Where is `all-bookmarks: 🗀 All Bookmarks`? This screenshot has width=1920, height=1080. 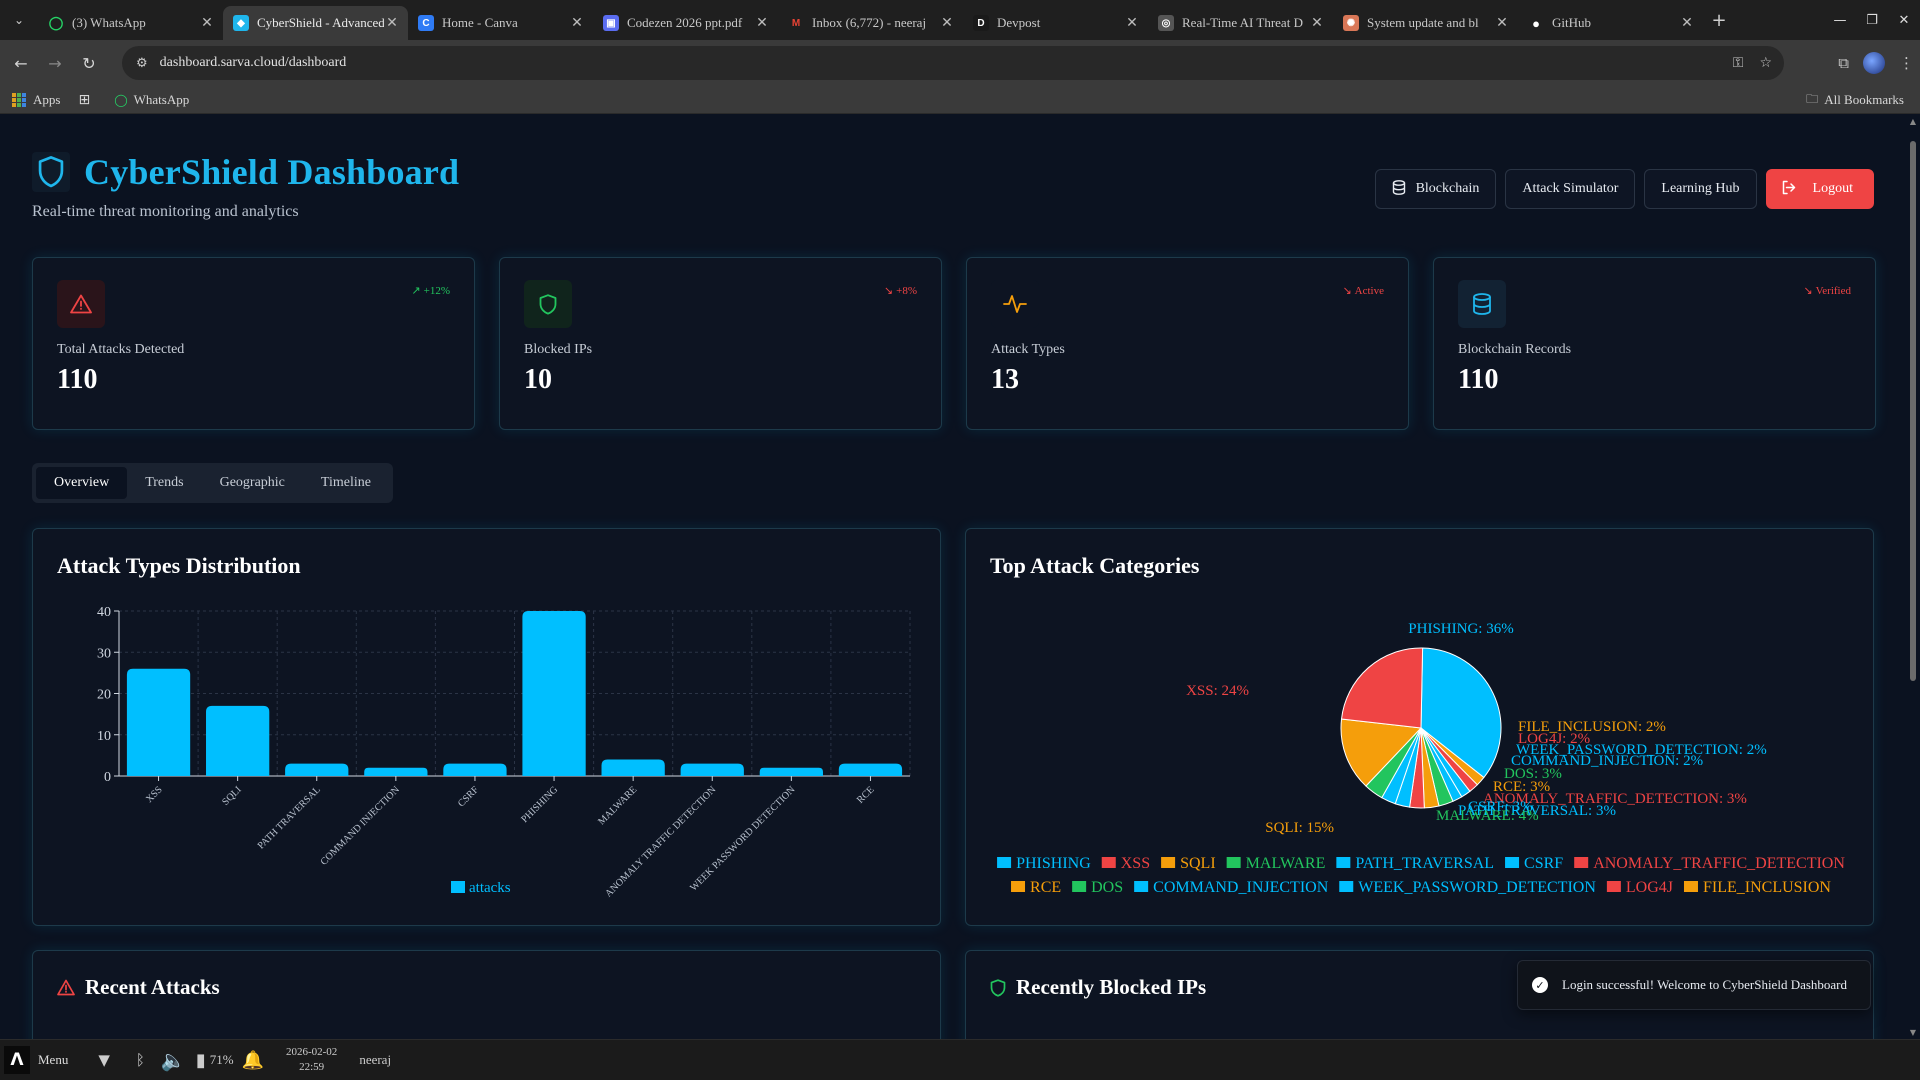
all-bookmarks: 🗀 All Bookmarks is located at coordinates (1855, 100).